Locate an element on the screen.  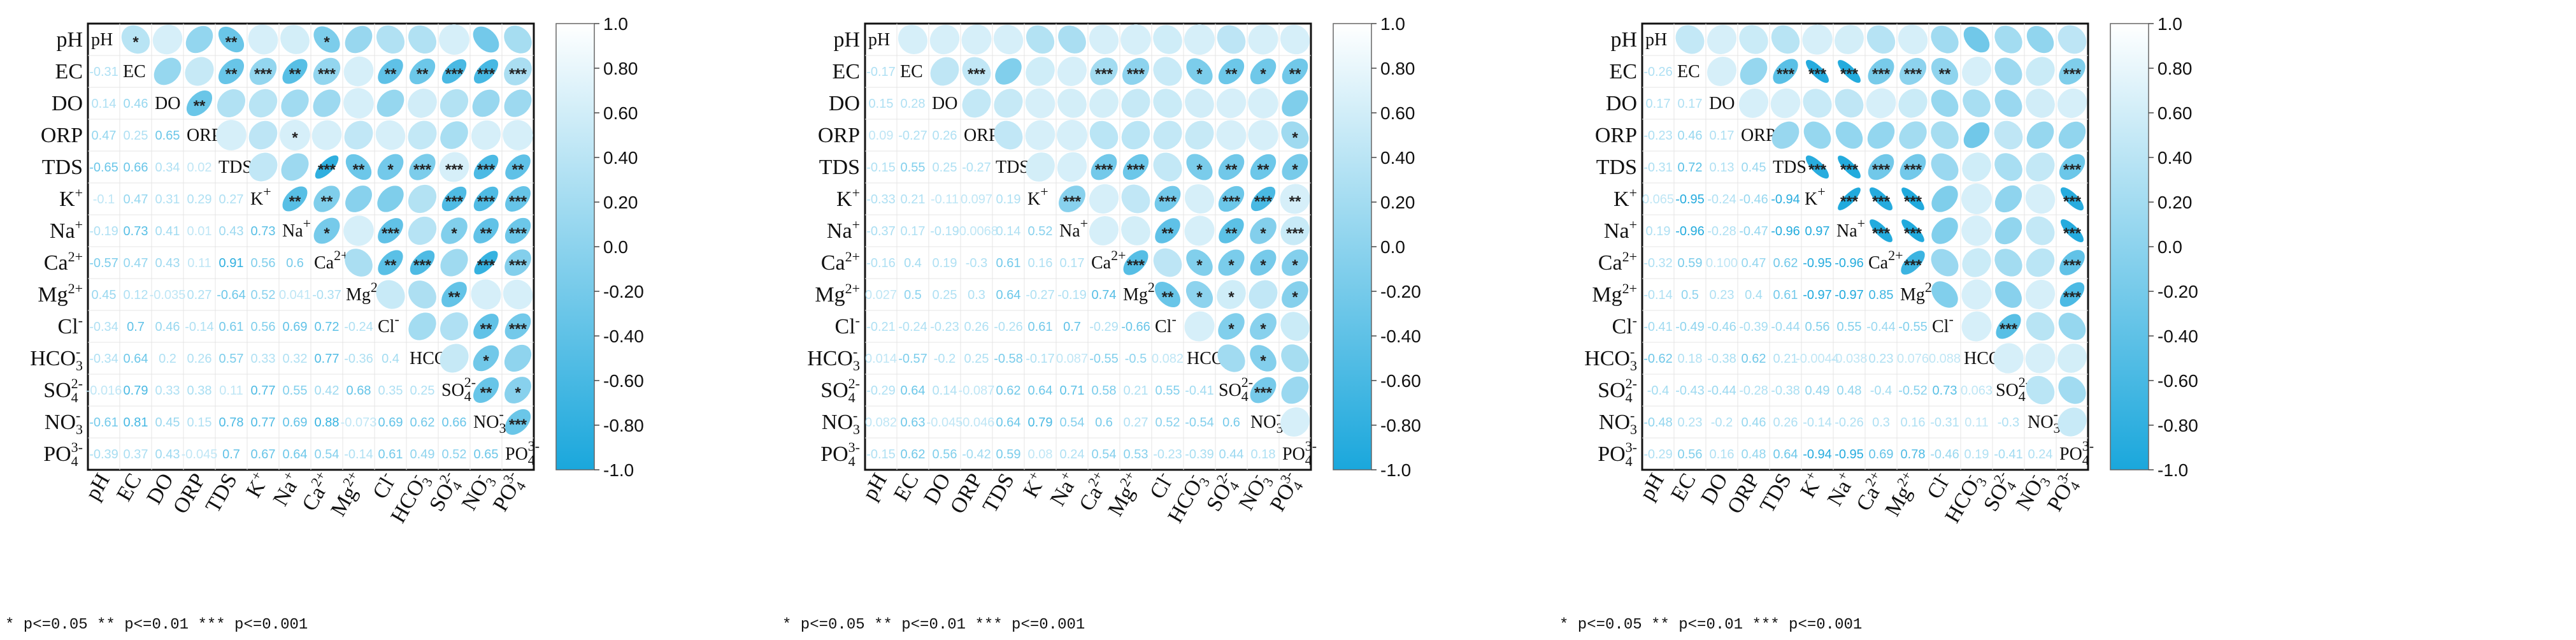
correlation-value: 0.31 is located at coordinates (167, 200).